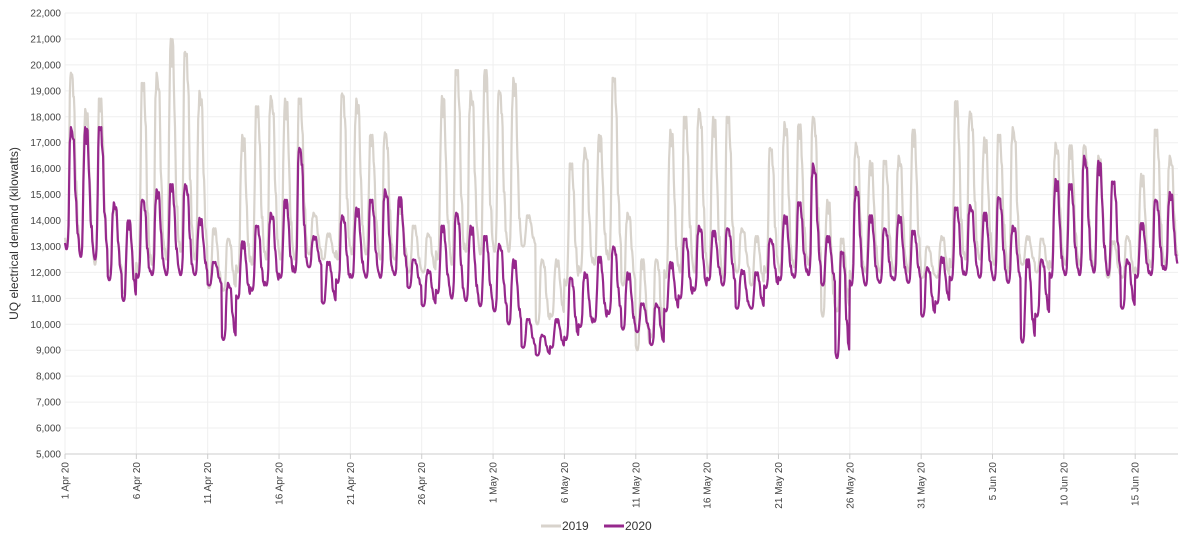 The width and height of the screenshot is (1189, 545). I want to click on y-tick-label: 17,000, so click(45, 143).